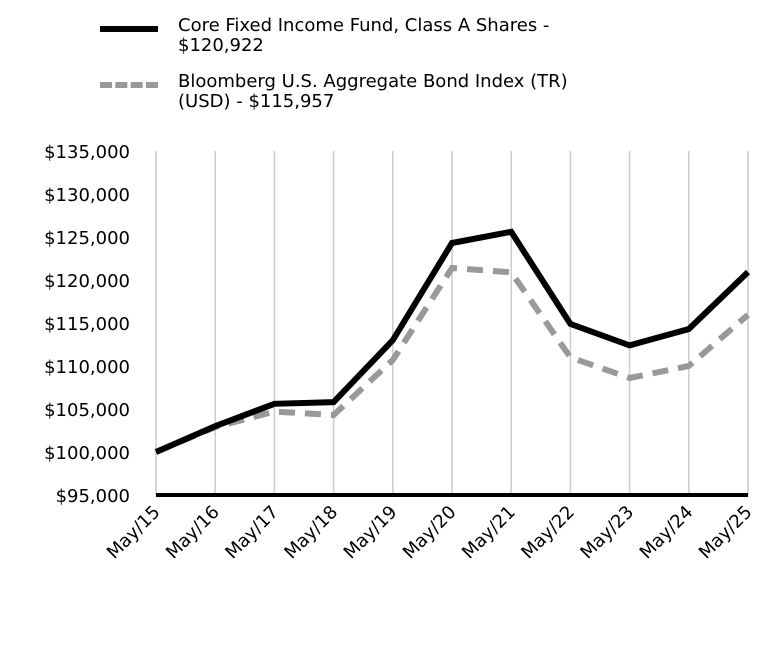  I want to click on y-tick-label: $105,000, so click(87, 410).